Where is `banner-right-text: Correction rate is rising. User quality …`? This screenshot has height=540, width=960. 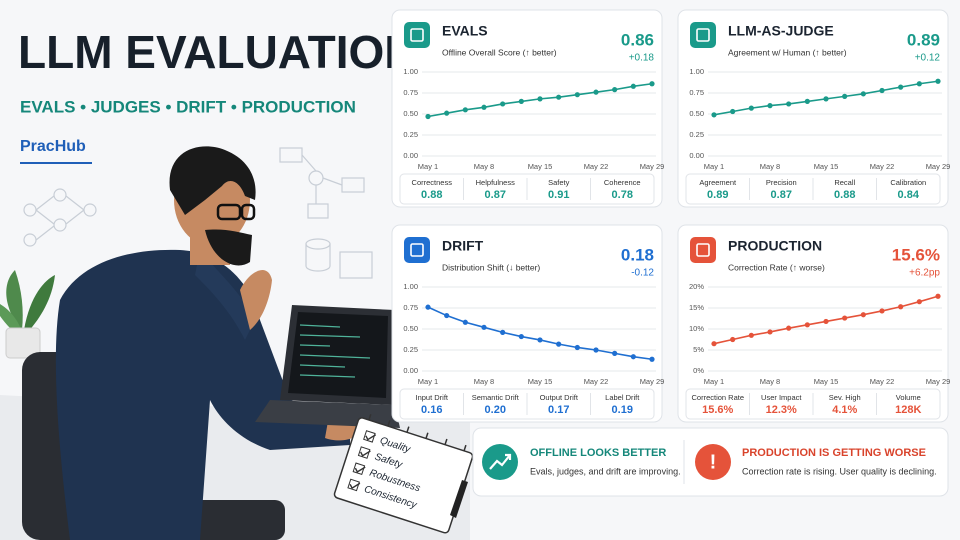
banner-right-text: Correction rate is rising. User quality … is located at coordinates (839, 471).